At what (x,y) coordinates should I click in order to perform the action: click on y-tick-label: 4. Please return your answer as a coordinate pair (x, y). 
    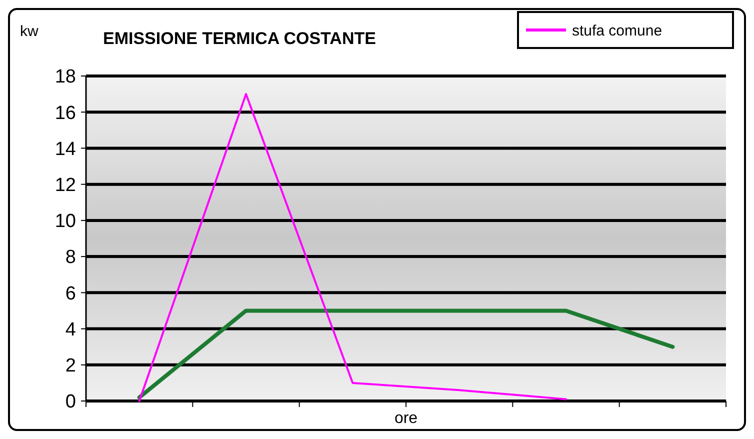
    Looking at the image, I should click on (70, 329).